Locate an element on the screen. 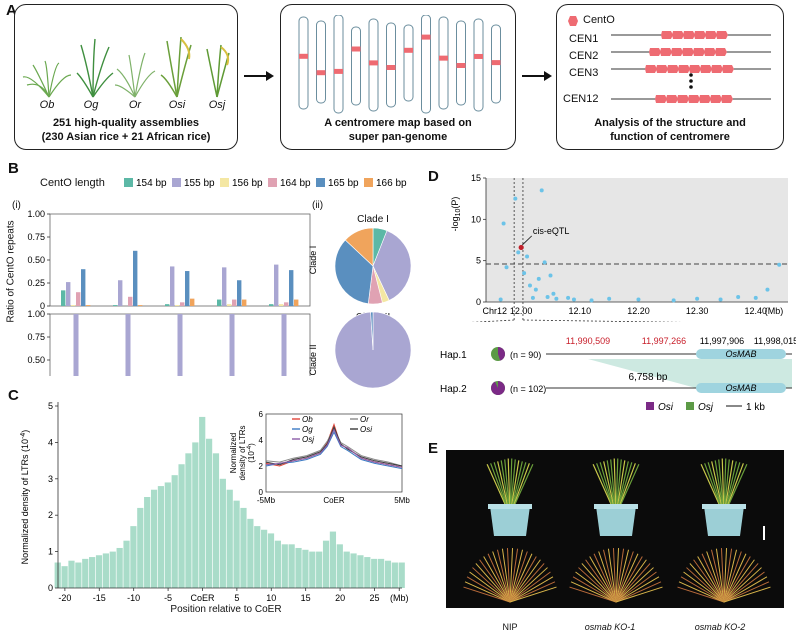  analysis-title: Analysis of the structure and is located at coordinates (670, 123).